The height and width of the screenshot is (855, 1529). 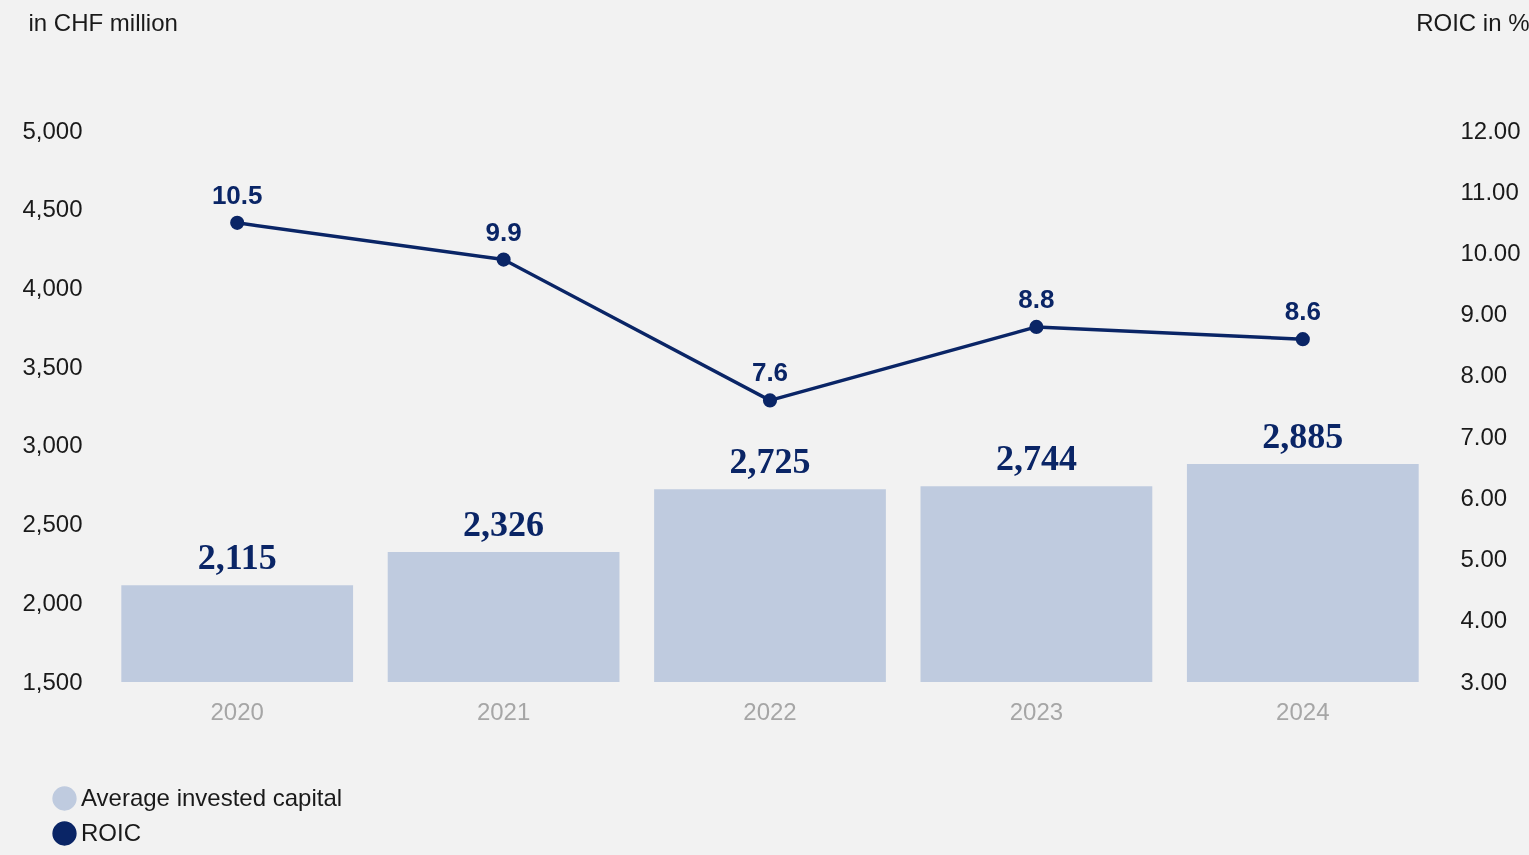 I want to click on y2-axis-title: ROIC in %, so click(x=1472, y=22).